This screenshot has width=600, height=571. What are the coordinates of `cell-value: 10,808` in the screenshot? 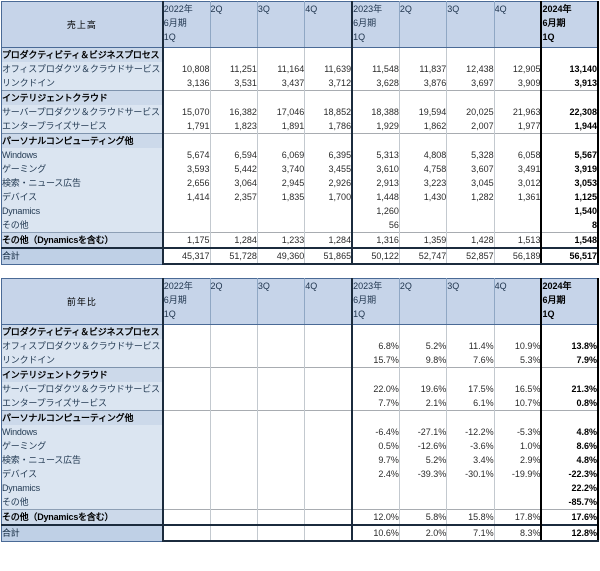 It's located at (186, 69).